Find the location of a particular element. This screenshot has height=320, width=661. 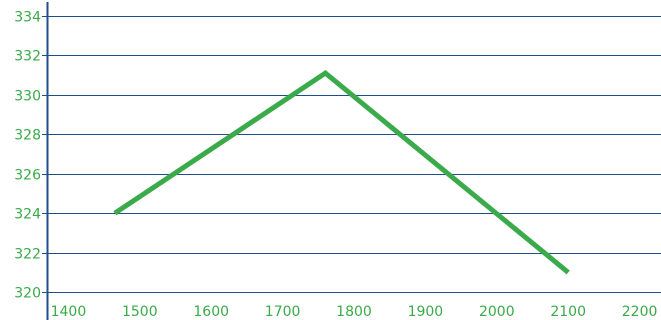

x-tick-label: 1900 is located at coordinates (426, 312).